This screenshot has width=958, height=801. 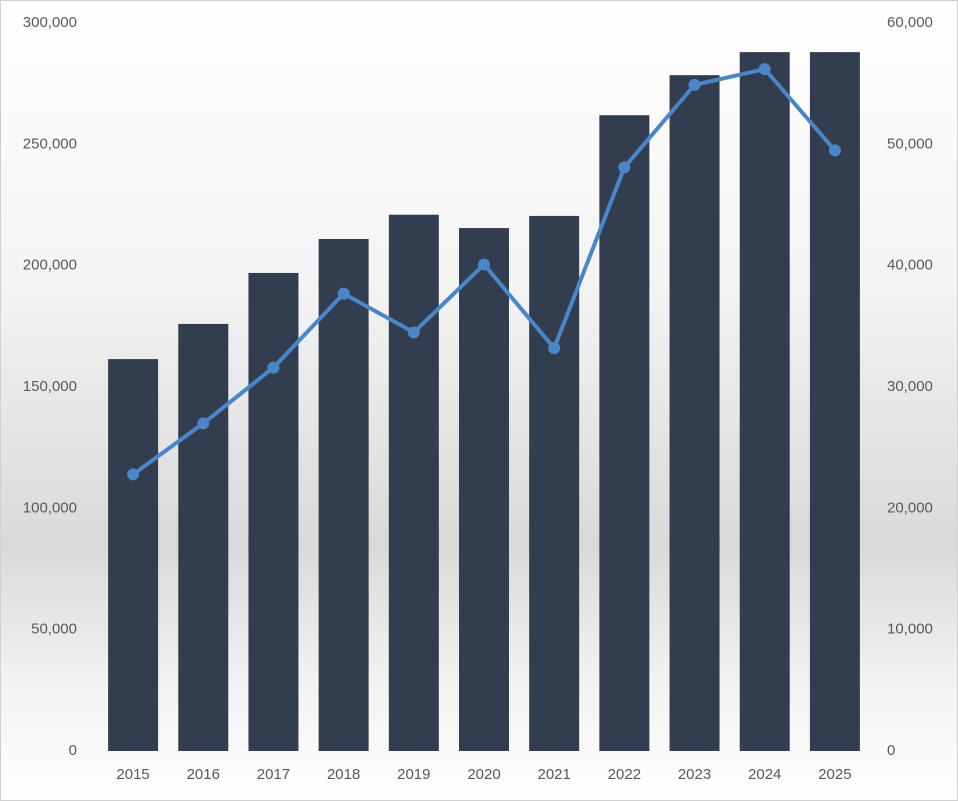 What do you see at coordinates (50, 143) in the screenshot?
I see `y-tick-label: 250,000` at bounding box center [50, 143].